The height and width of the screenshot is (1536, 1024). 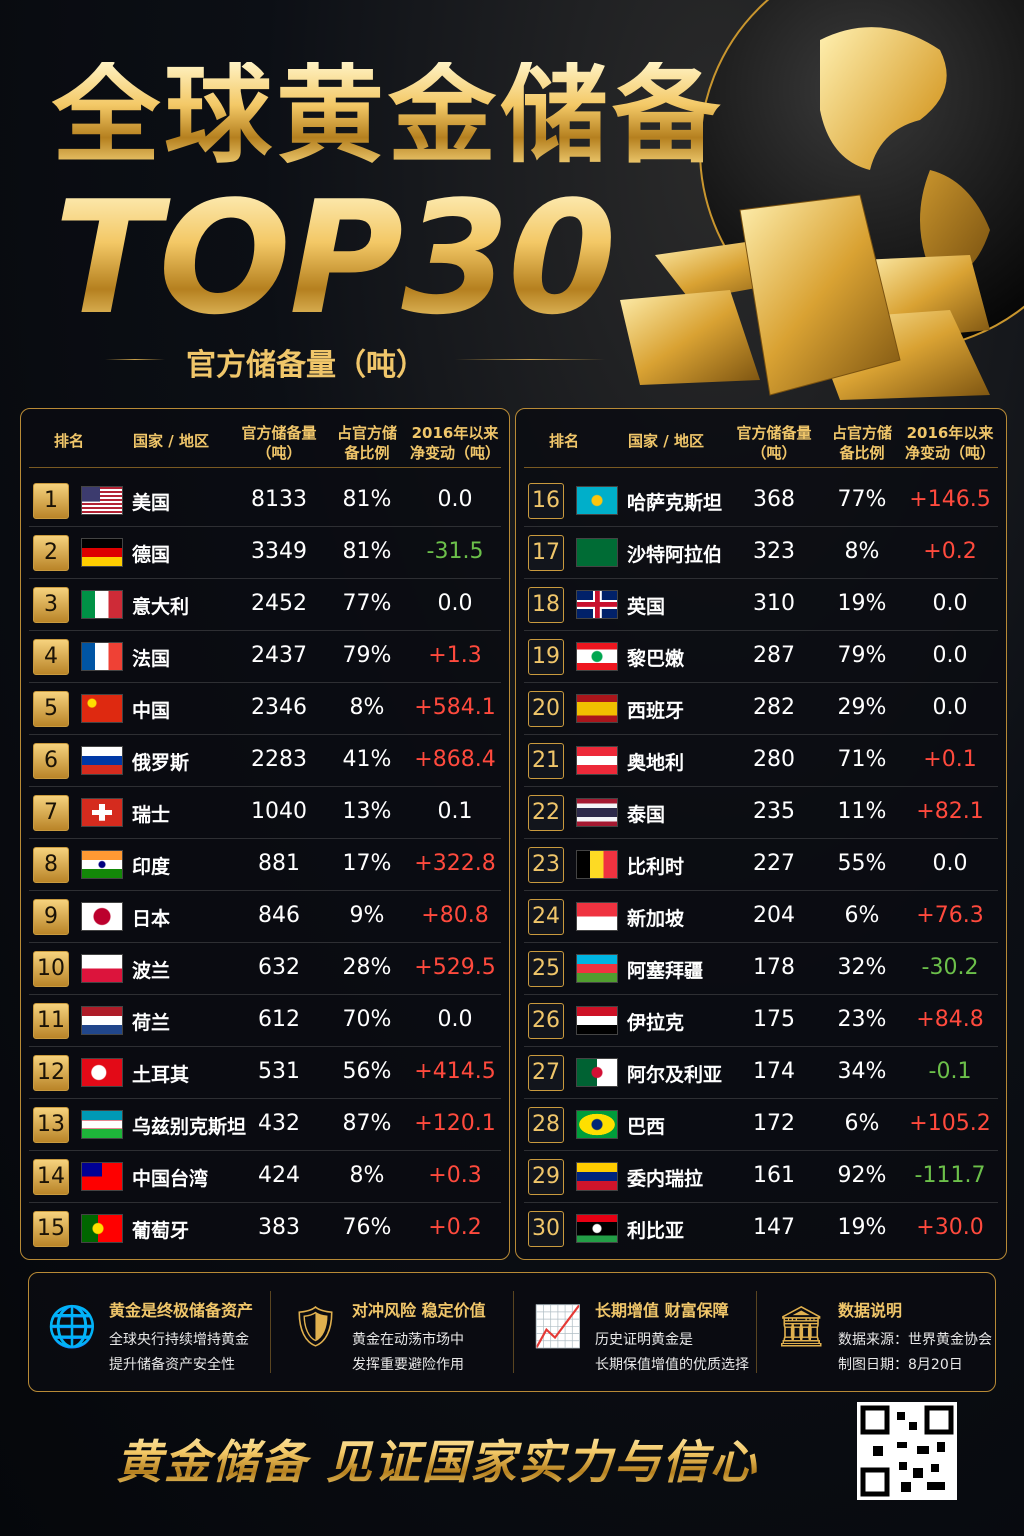 What do you see at coordinates (950, 759) in the screenshot?
I see `net-change: +0.1` at bounding box center [950, 759].